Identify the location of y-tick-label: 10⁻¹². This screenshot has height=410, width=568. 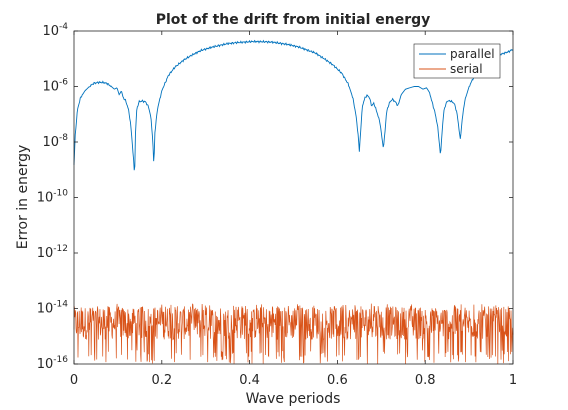
(52, 252).